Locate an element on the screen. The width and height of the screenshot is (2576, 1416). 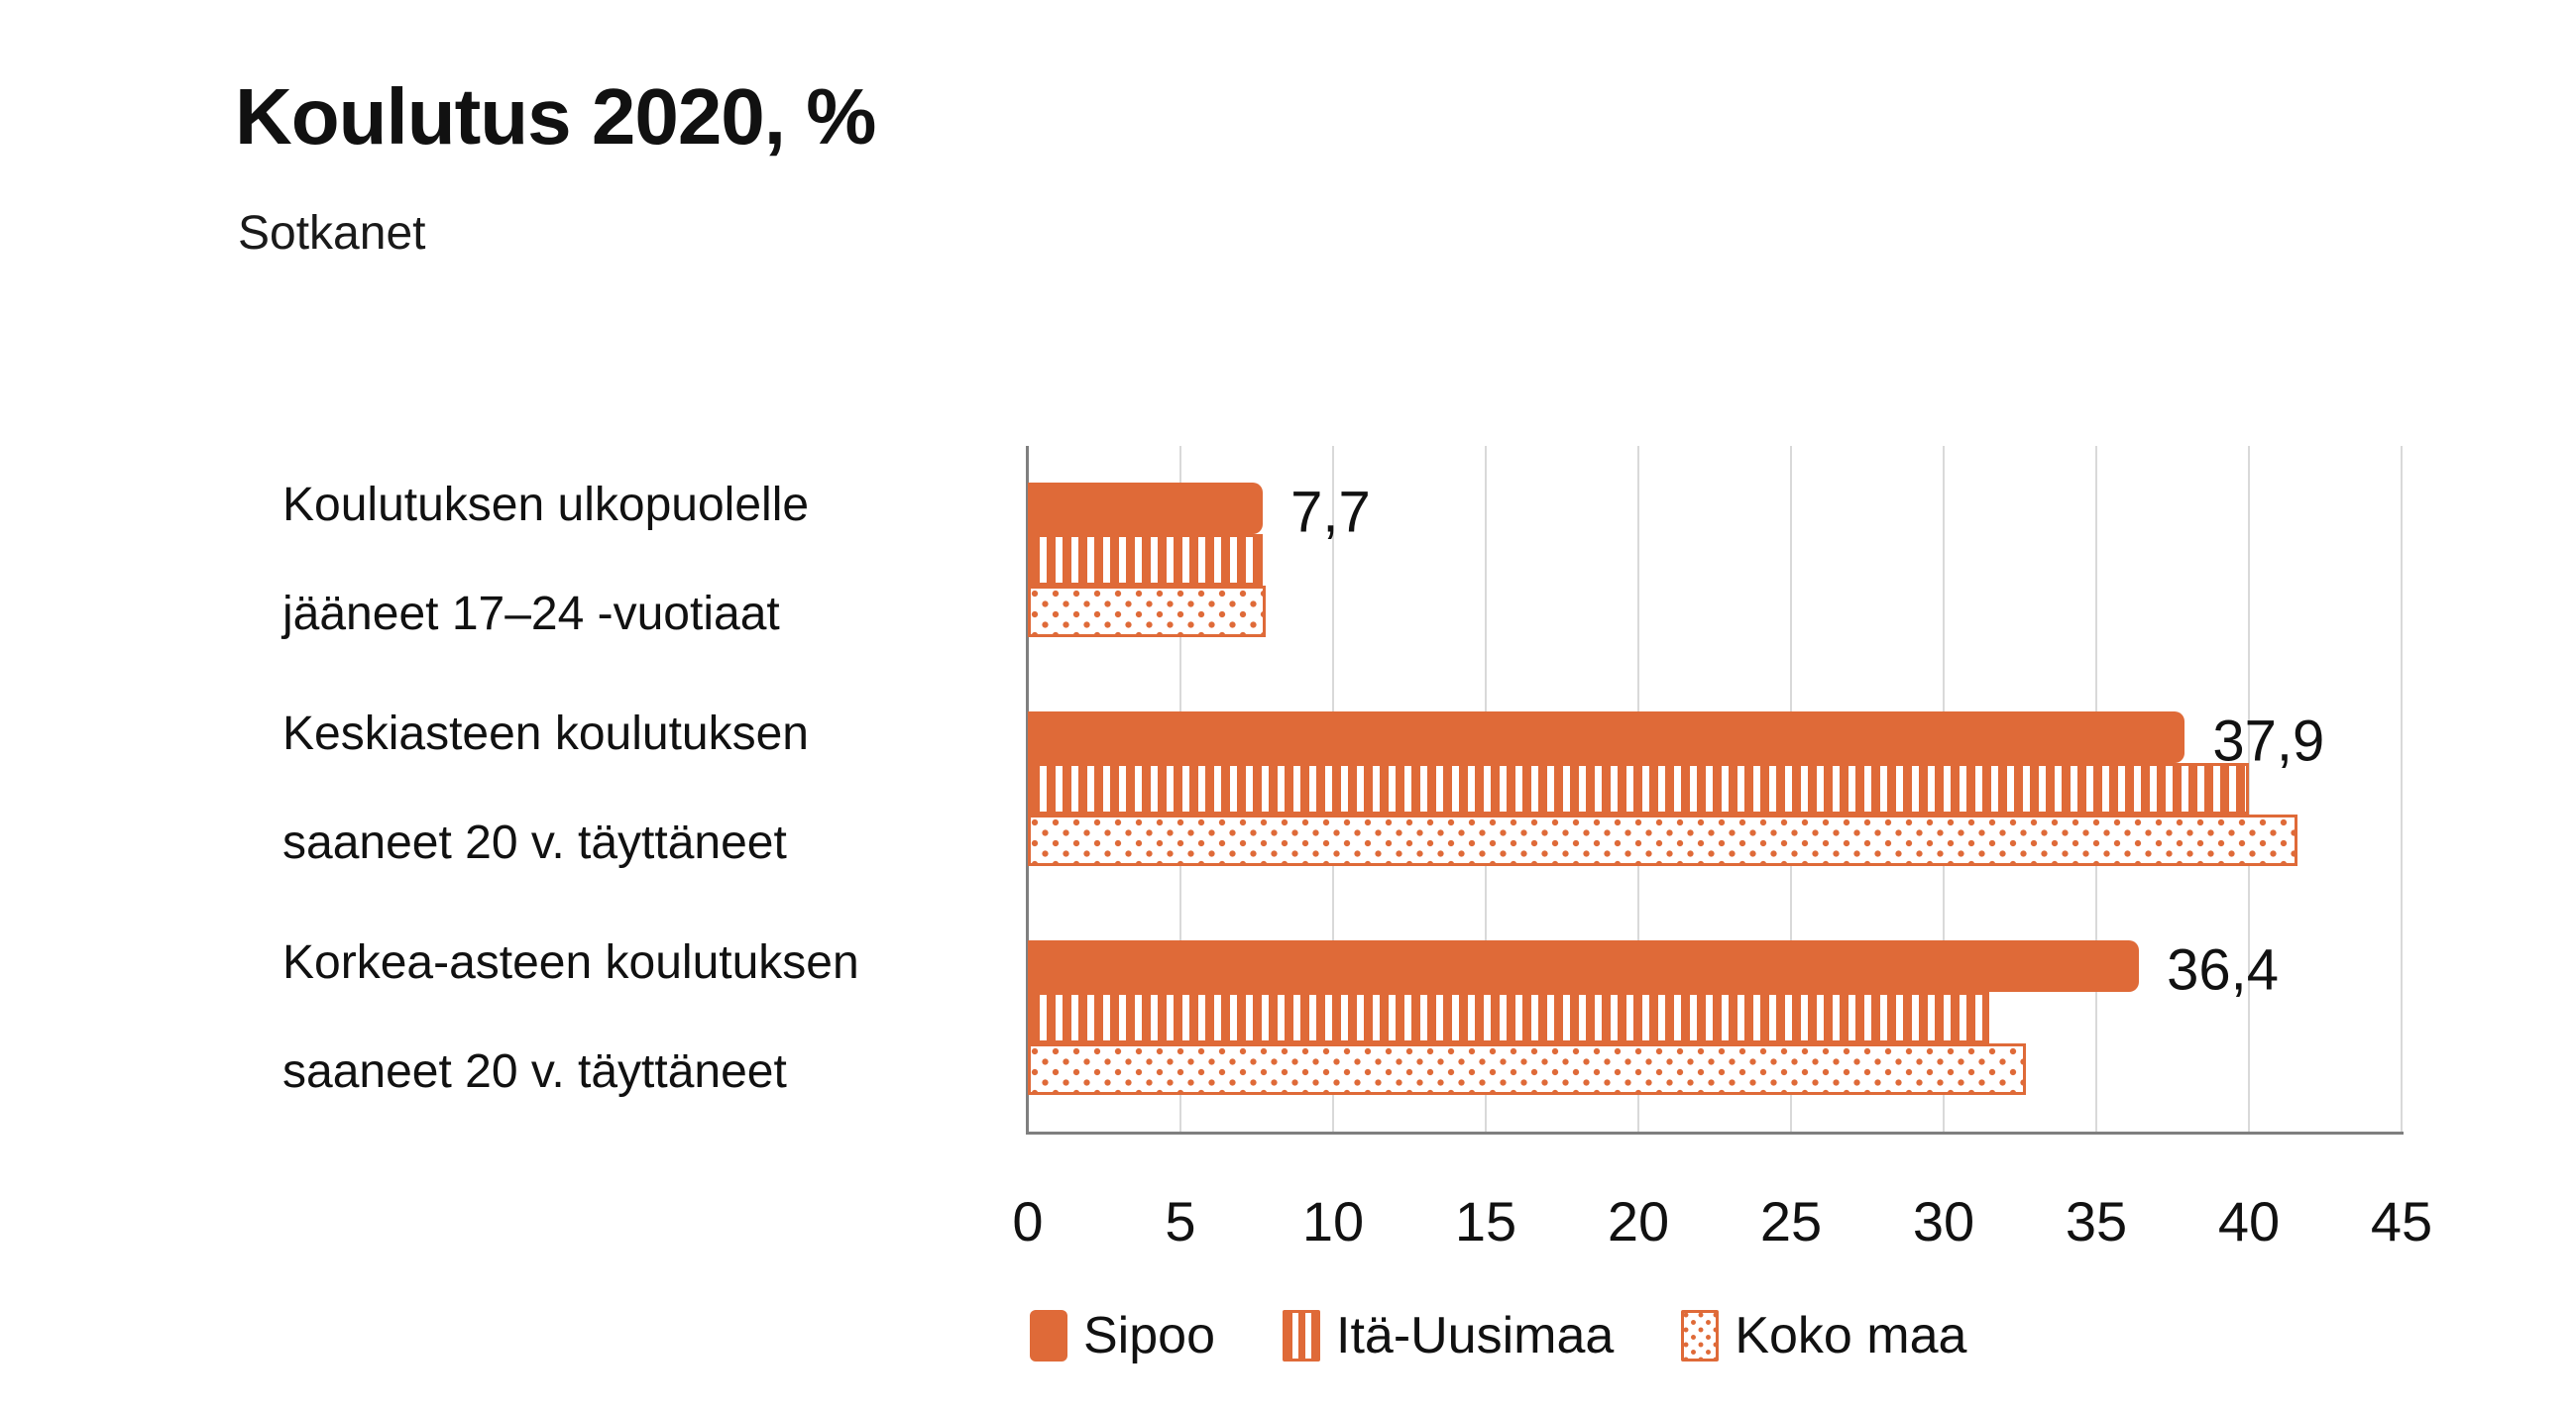
x-tick-45: 45 is located at coordinates (2401, 1221).